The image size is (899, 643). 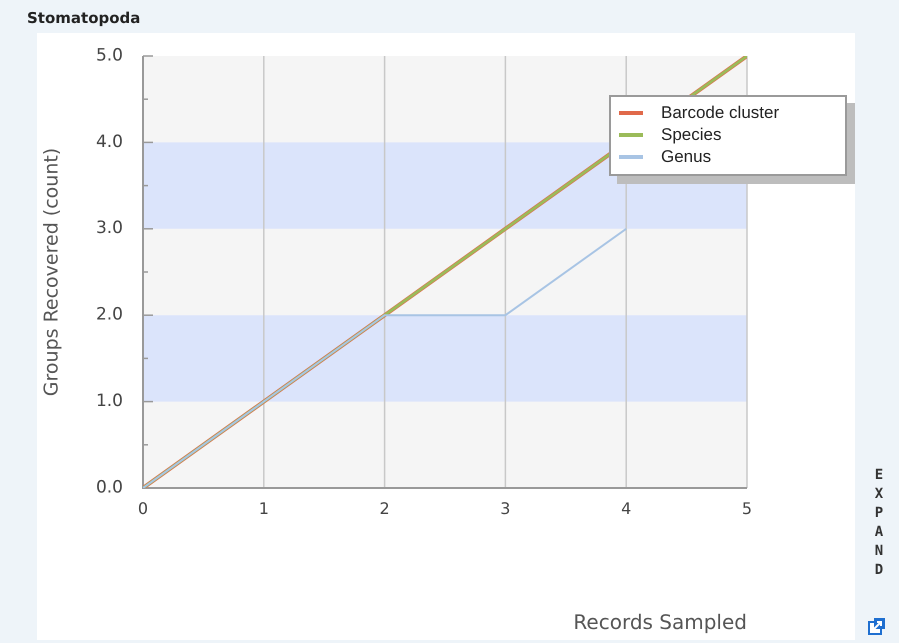 I want to click on x-axis-title: Records Sampled, so click(x=660, y=622).